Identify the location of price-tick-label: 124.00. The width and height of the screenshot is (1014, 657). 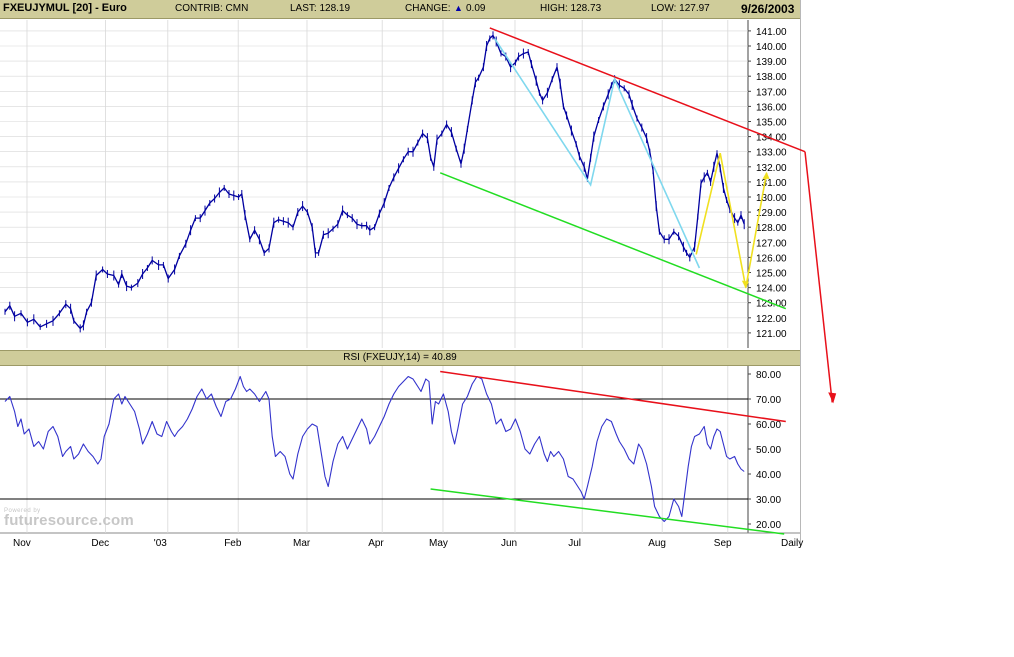
(771, 289).